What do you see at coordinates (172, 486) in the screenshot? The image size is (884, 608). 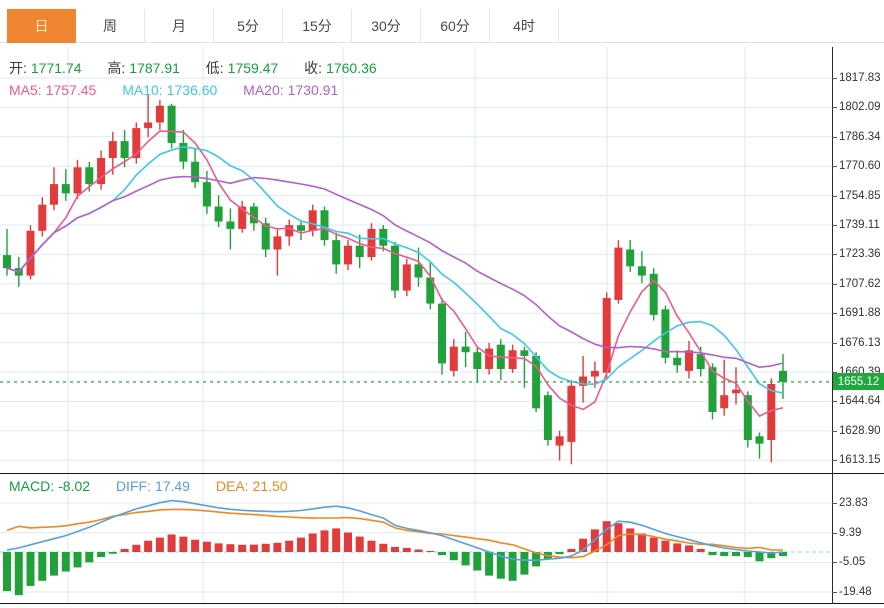 I see `diff-value: 17.49` at bounding box center [172, 486].